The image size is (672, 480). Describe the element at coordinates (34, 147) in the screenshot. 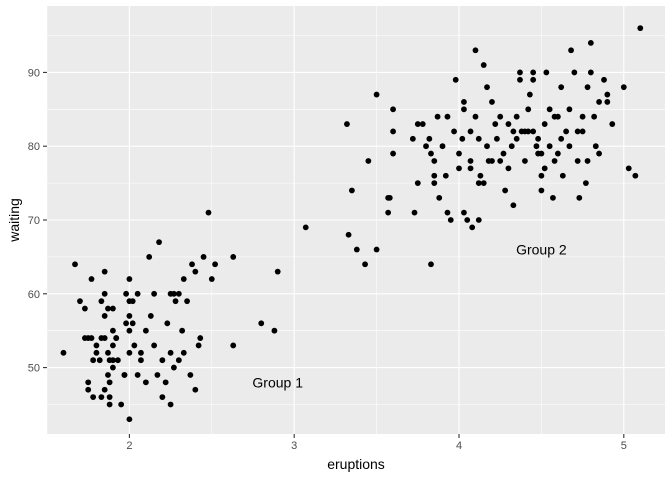

I see `y-tick-label: 80` at that location.